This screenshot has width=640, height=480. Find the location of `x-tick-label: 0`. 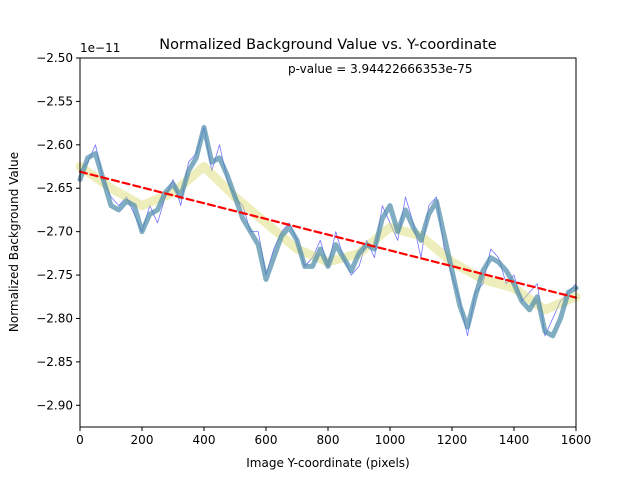

x-tick-label: 0 is located at coordinates (80, 440).